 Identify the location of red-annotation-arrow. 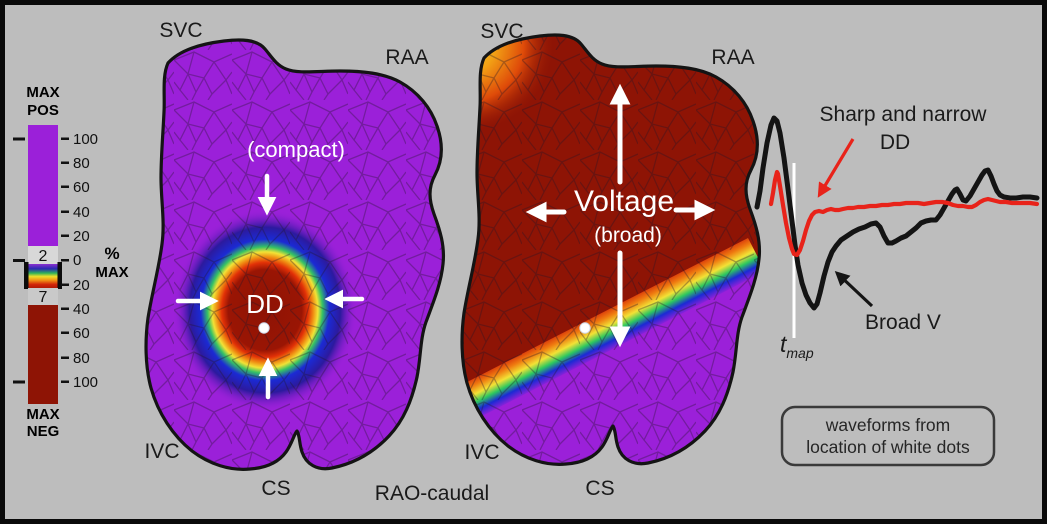
(836, 168).